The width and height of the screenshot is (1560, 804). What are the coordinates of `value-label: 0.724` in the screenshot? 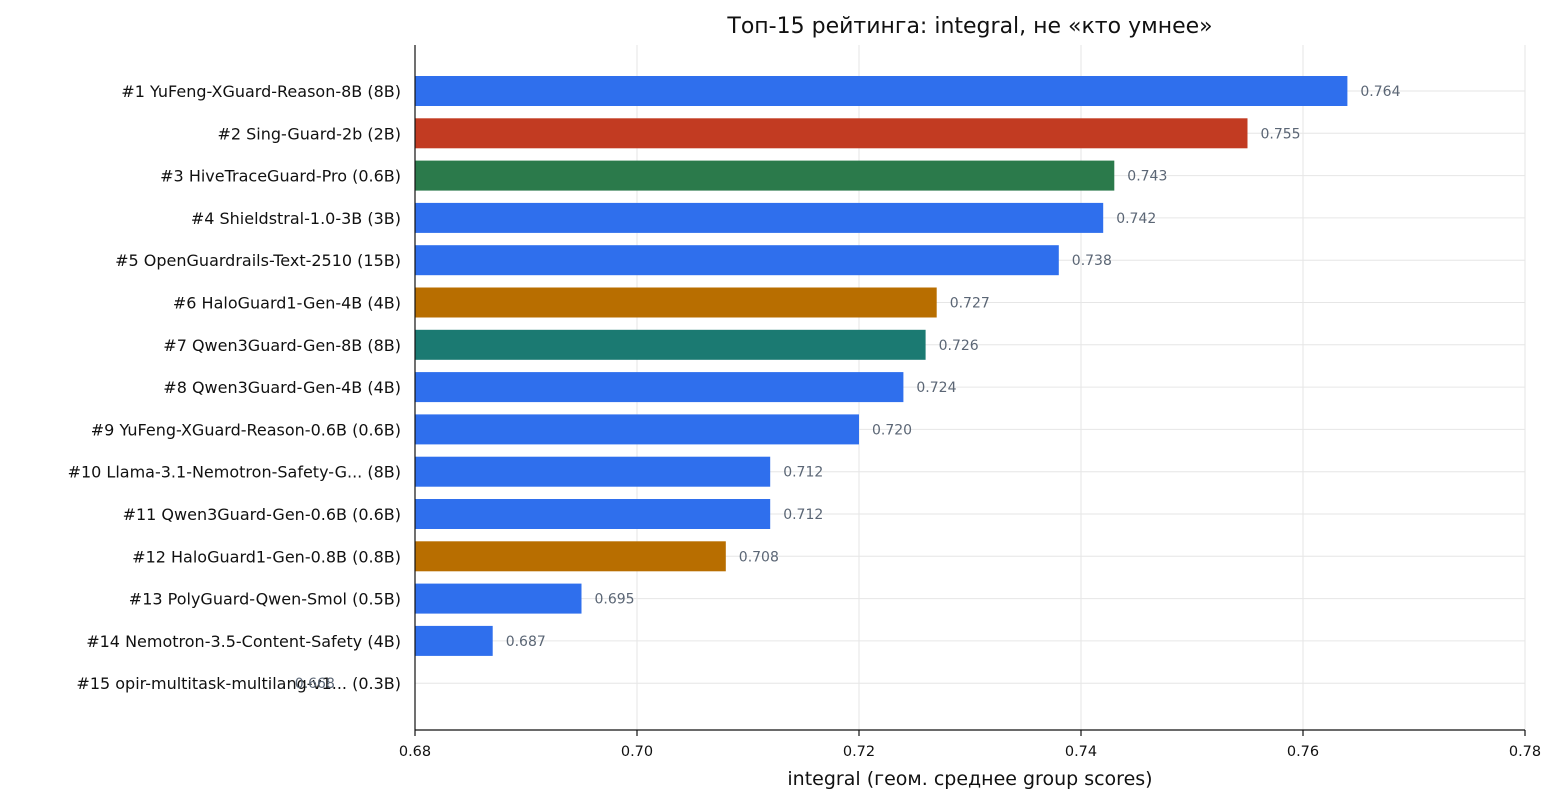 It's located at (936, 388).